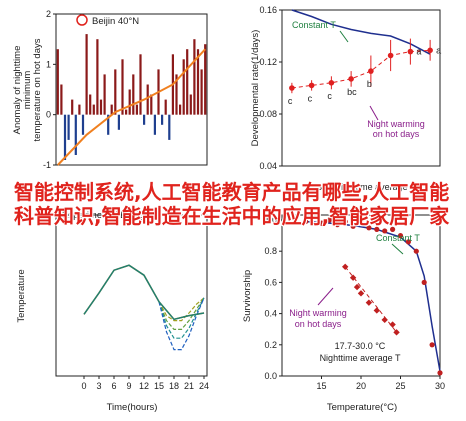 This screenshot has height=421, width=466. Describe the element at coordinates (400, 386) in the screenshot. I see `panel4-xtick-label-2: 25` at that location.